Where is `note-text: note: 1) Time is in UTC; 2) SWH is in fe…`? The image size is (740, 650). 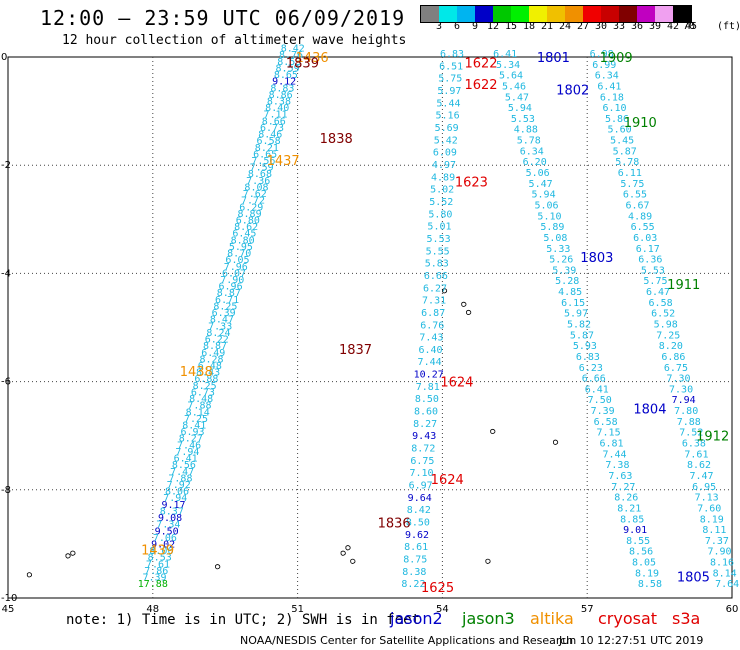
note-text: note: 1) Time is in UTC; 2) SWH is in fe… is located at coordinates (243, 620).